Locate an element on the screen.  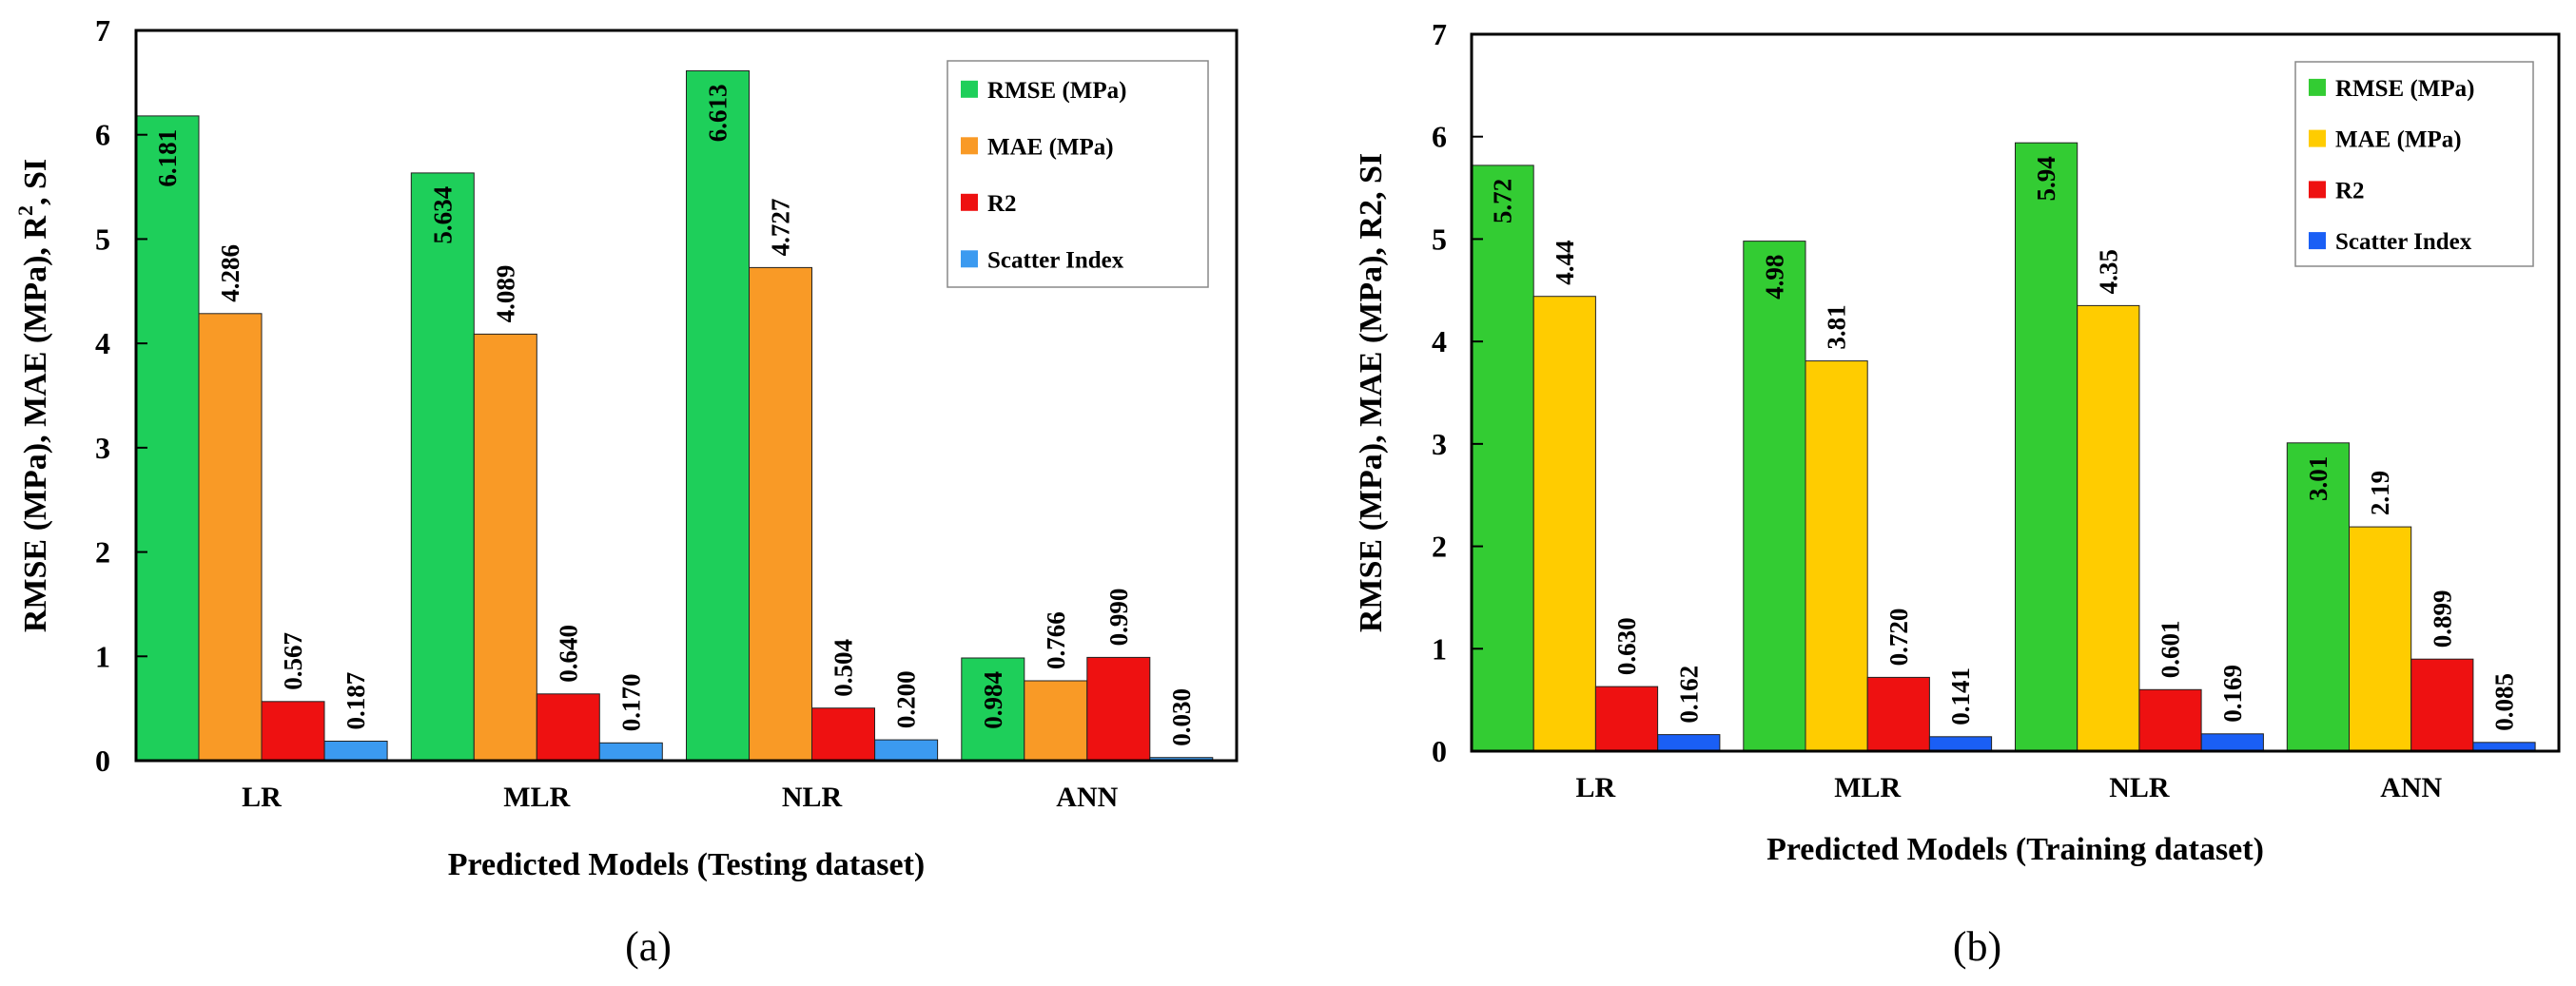
chartb.x-tick-label-lr: LR is located at coordinates (1596, 787).